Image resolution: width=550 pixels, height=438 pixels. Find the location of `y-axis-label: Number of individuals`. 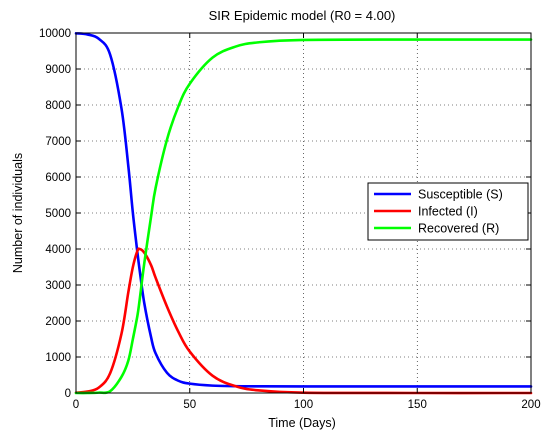

y-axis-label: Number of individuals is located at coordinates (18, 213).